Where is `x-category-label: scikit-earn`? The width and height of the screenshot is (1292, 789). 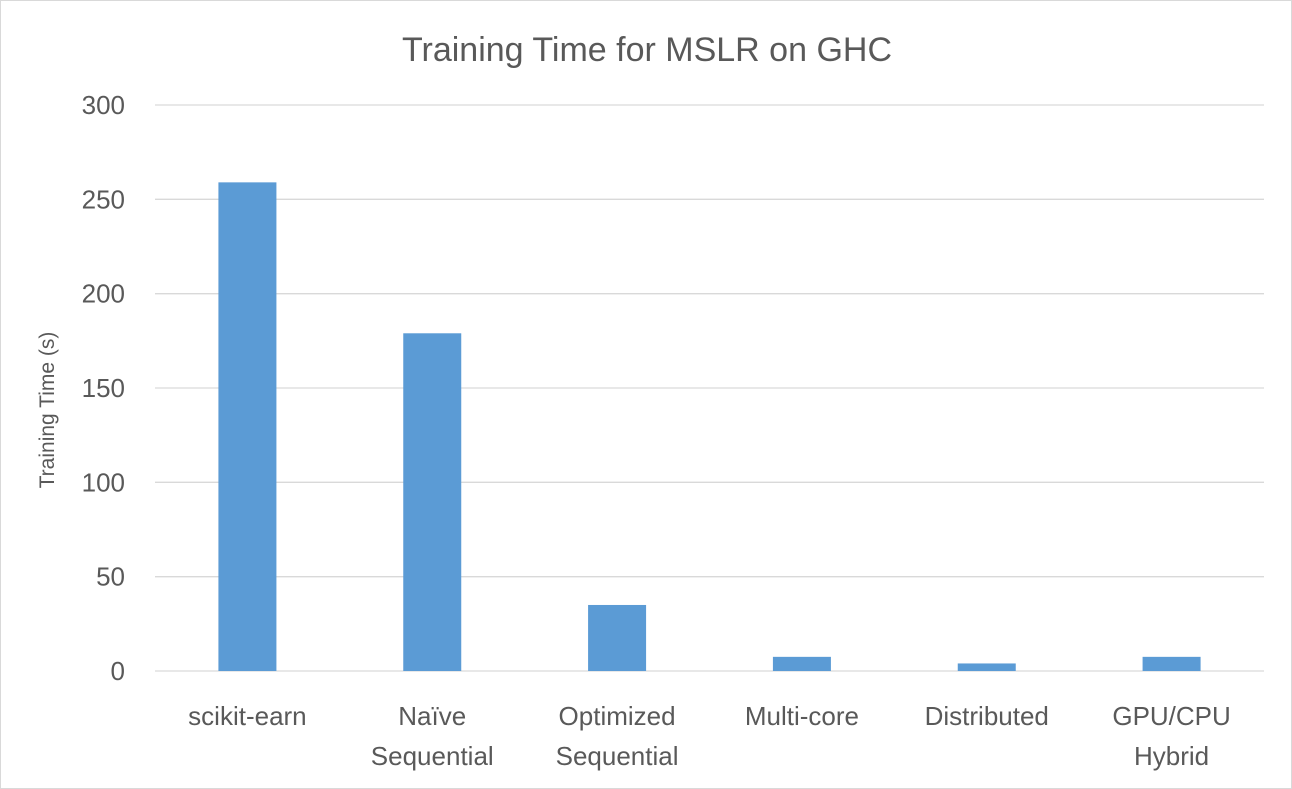 x-category-label: scikit-earn is located at coordinates (247, 716).